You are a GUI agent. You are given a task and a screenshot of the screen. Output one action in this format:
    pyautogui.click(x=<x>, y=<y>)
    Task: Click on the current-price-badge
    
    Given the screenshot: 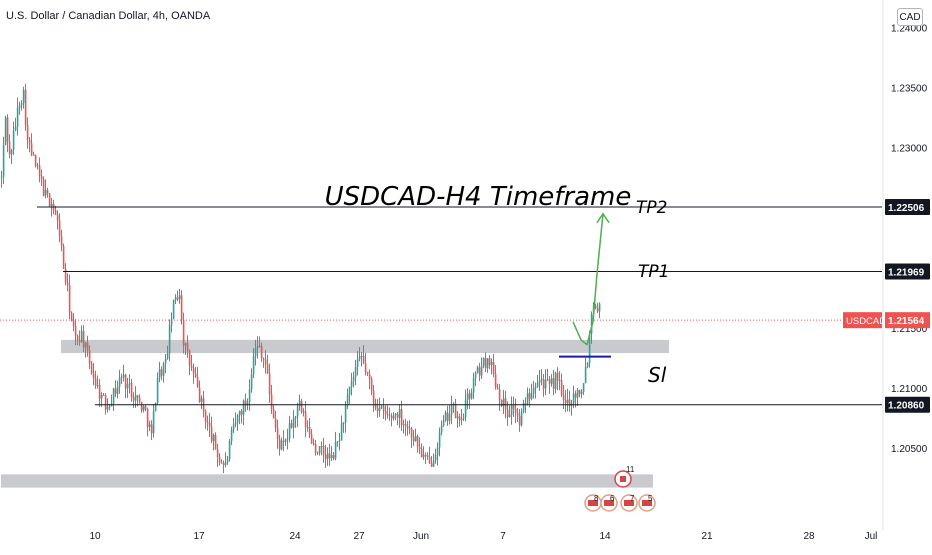 What is the action you would take?
    pyautogui.click(x=907, y=320)
    